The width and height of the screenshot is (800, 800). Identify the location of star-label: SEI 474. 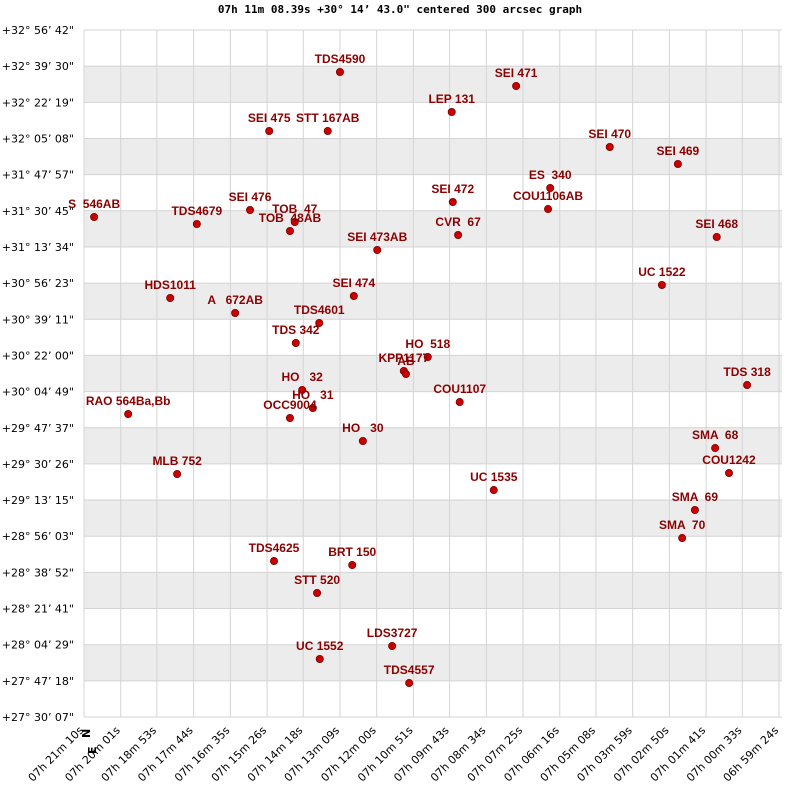
(353, 283).